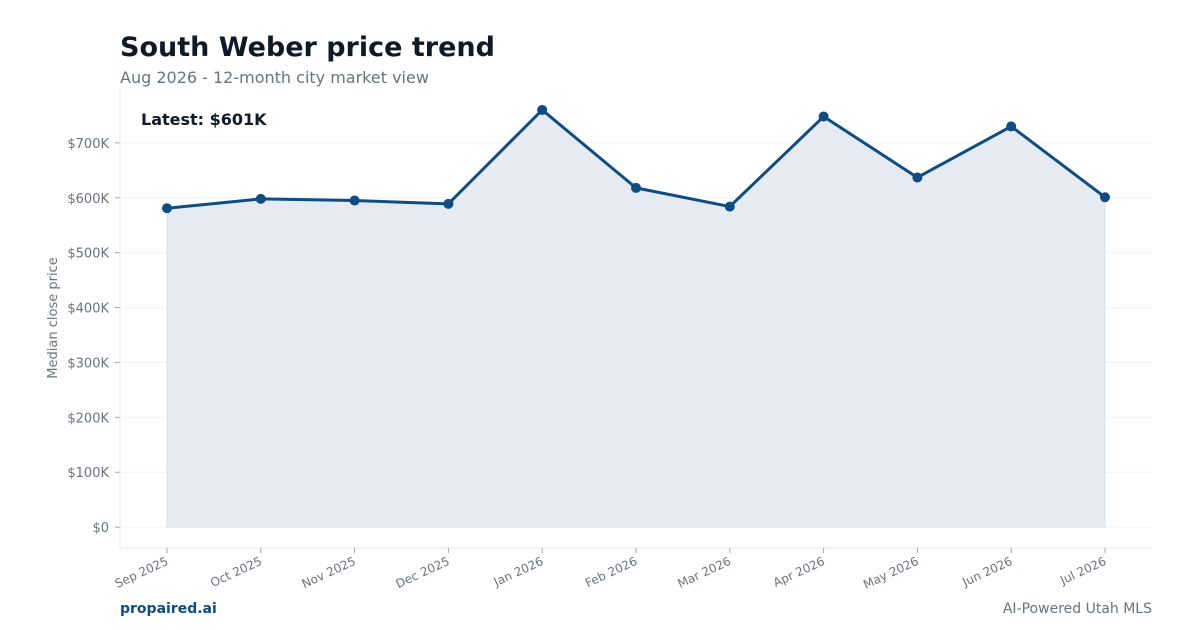  I want to click on y-tick-label: $400K, so click(88, 309).